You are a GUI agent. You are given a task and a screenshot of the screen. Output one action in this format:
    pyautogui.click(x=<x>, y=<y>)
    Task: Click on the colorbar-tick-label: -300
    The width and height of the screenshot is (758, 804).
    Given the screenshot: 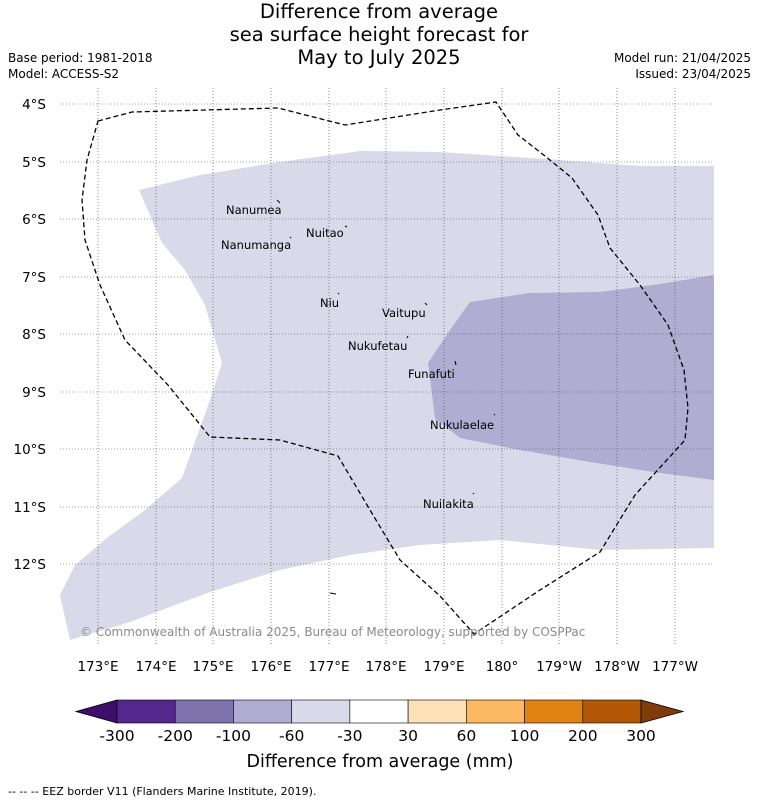 What is the action you would take?
    pyautogui.click(x=116, y=736)
    